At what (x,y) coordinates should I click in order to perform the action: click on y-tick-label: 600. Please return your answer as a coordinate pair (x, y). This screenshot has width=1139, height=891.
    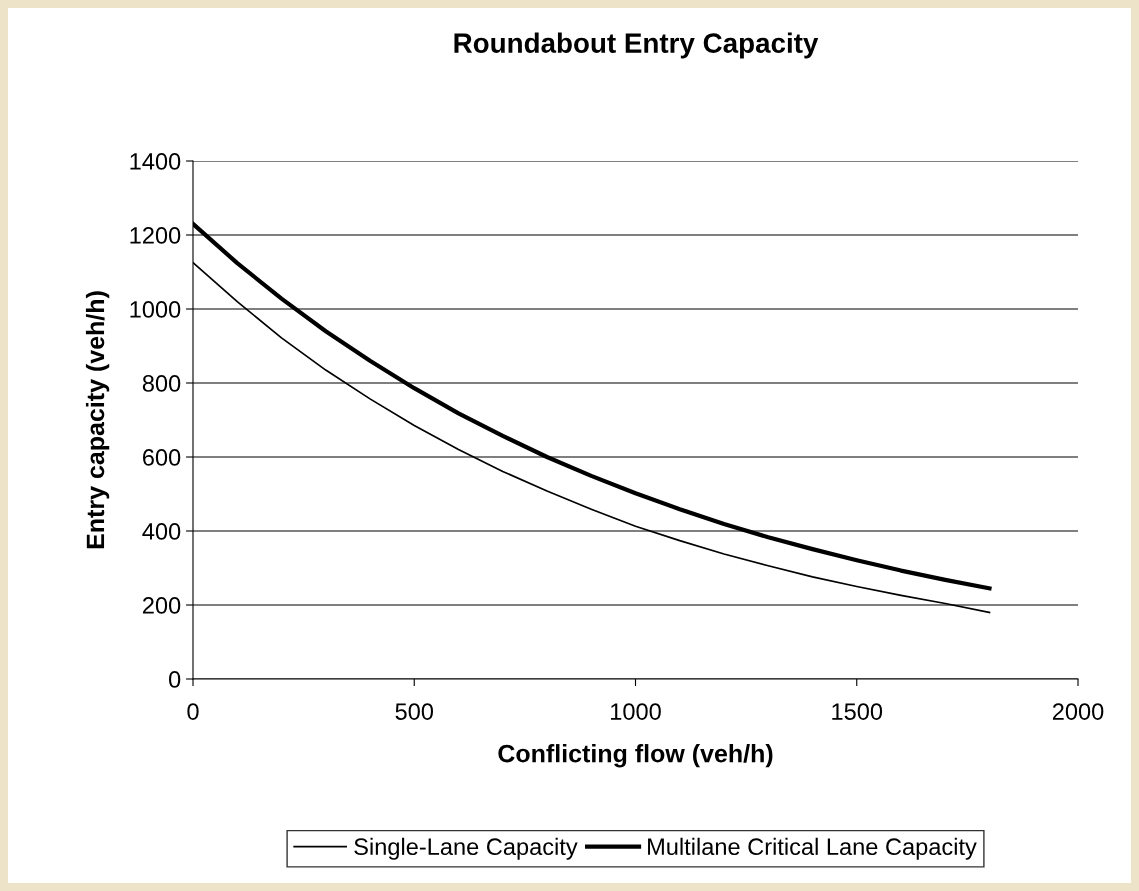
    Looking at the image, I should click on (162, 457).